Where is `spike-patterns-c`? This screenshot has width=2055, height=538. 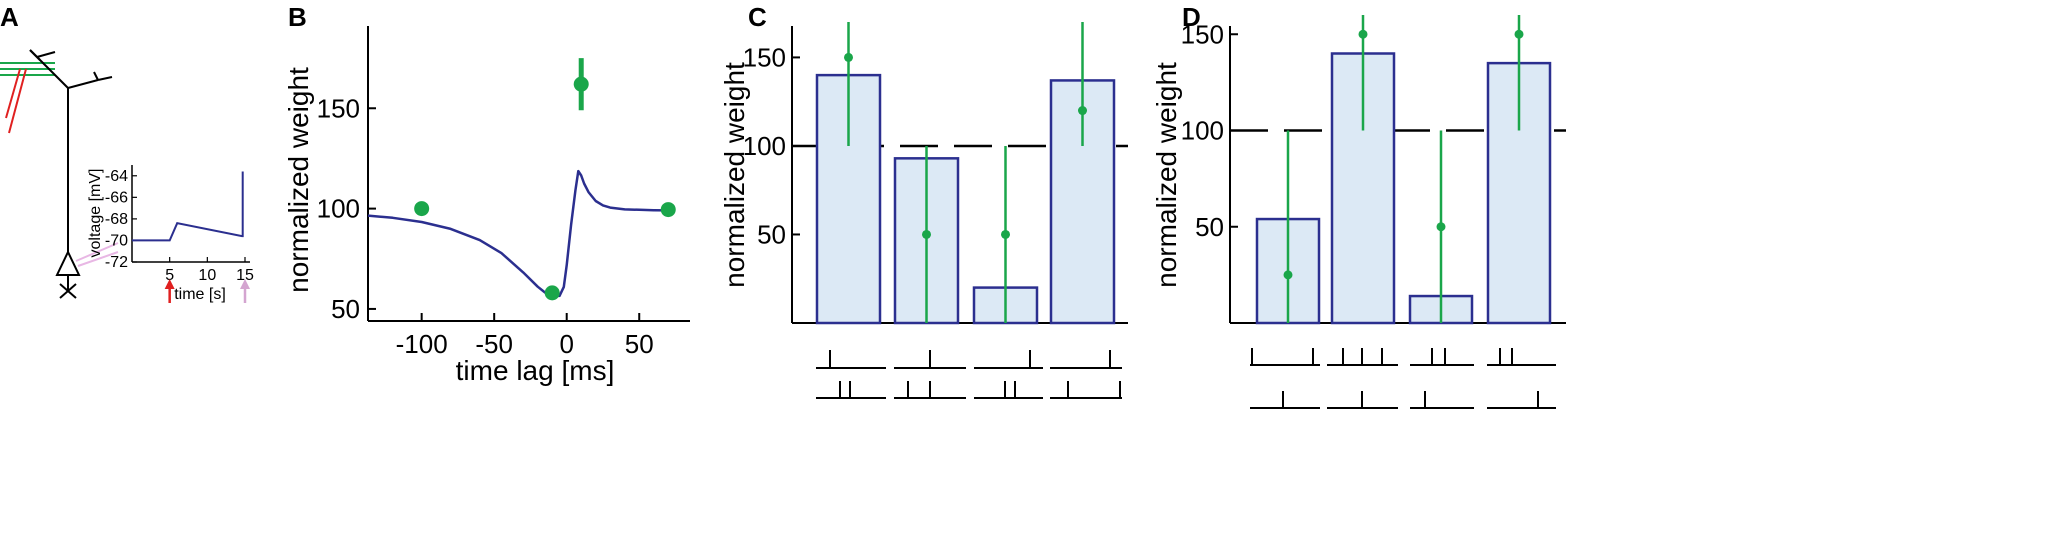 spike-patterns-c is located at coordinates (969, 374).